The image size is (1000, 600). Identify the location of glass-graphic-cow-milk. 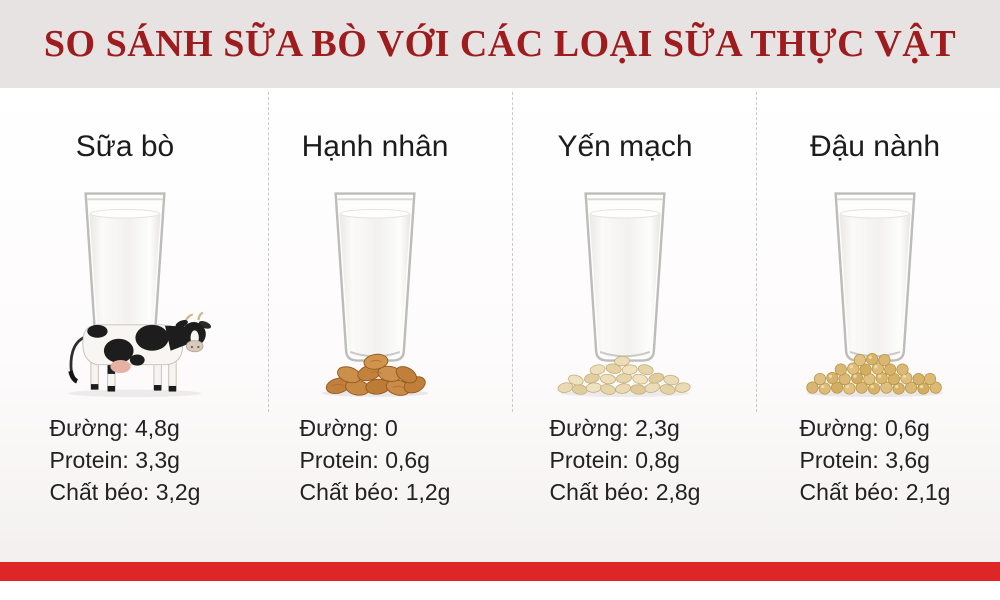
(125, 294).